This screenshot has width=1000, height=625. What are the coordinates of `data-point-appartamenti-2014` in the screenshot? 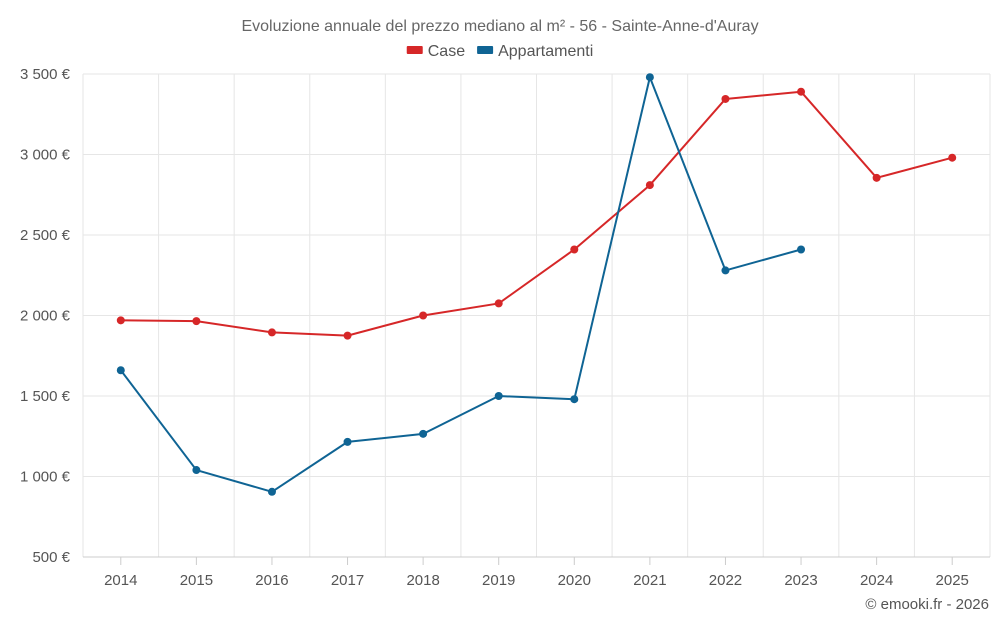 It's located at (120, 370).